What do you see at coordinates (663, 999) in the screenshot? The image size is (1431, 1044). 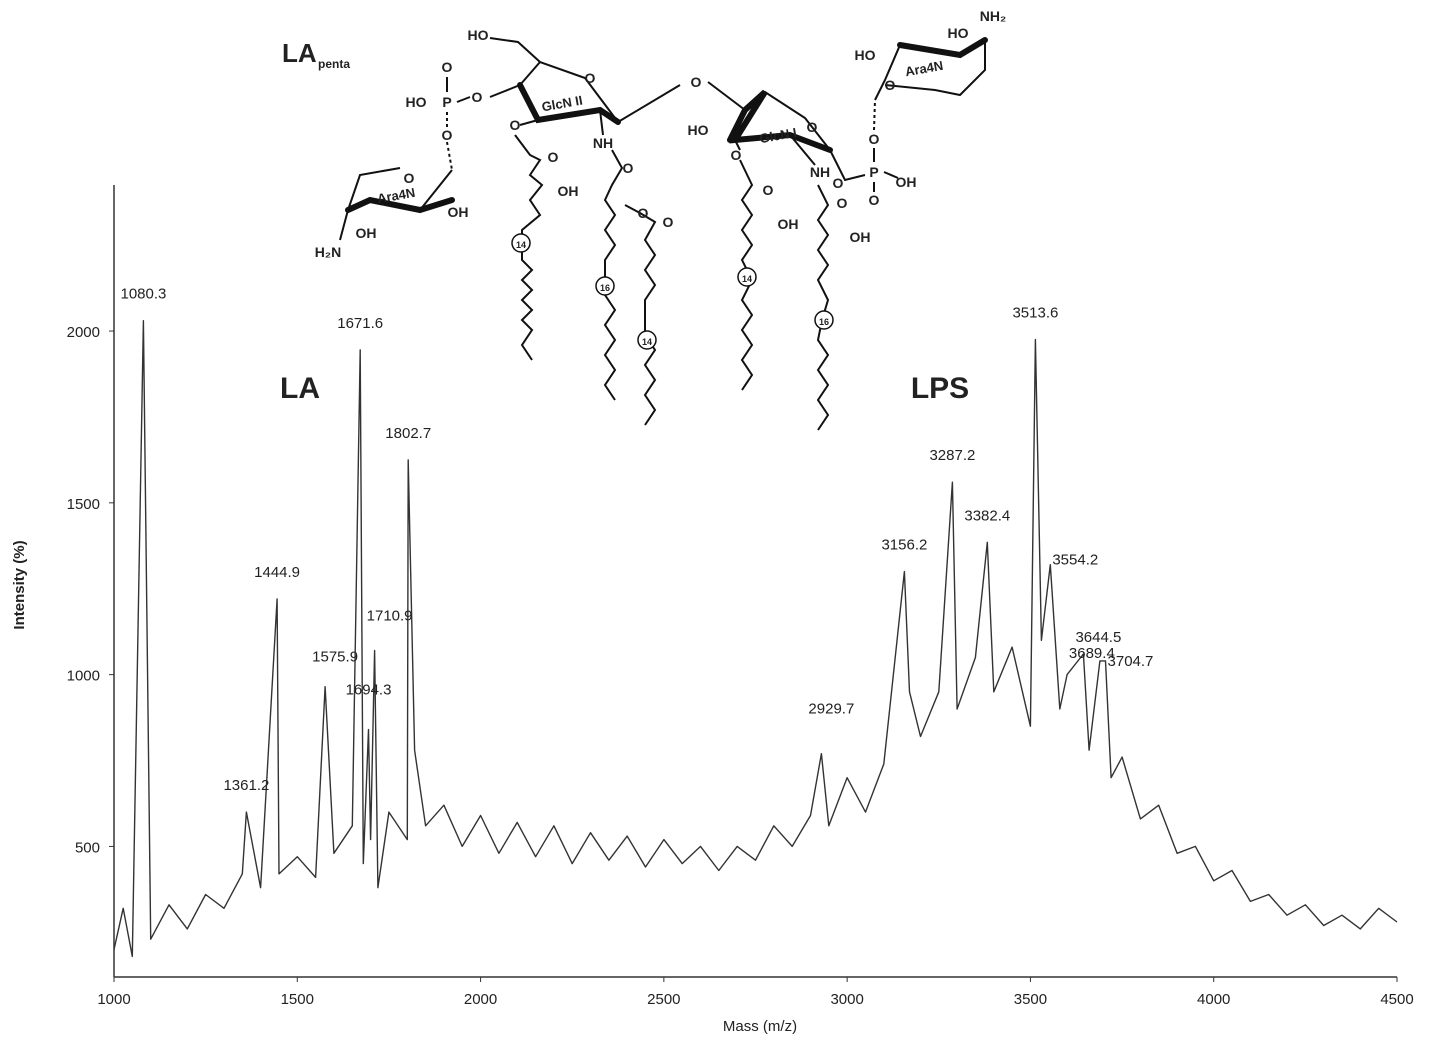 I see `x-tick-label: 2500` at bounding box center [663, 999].